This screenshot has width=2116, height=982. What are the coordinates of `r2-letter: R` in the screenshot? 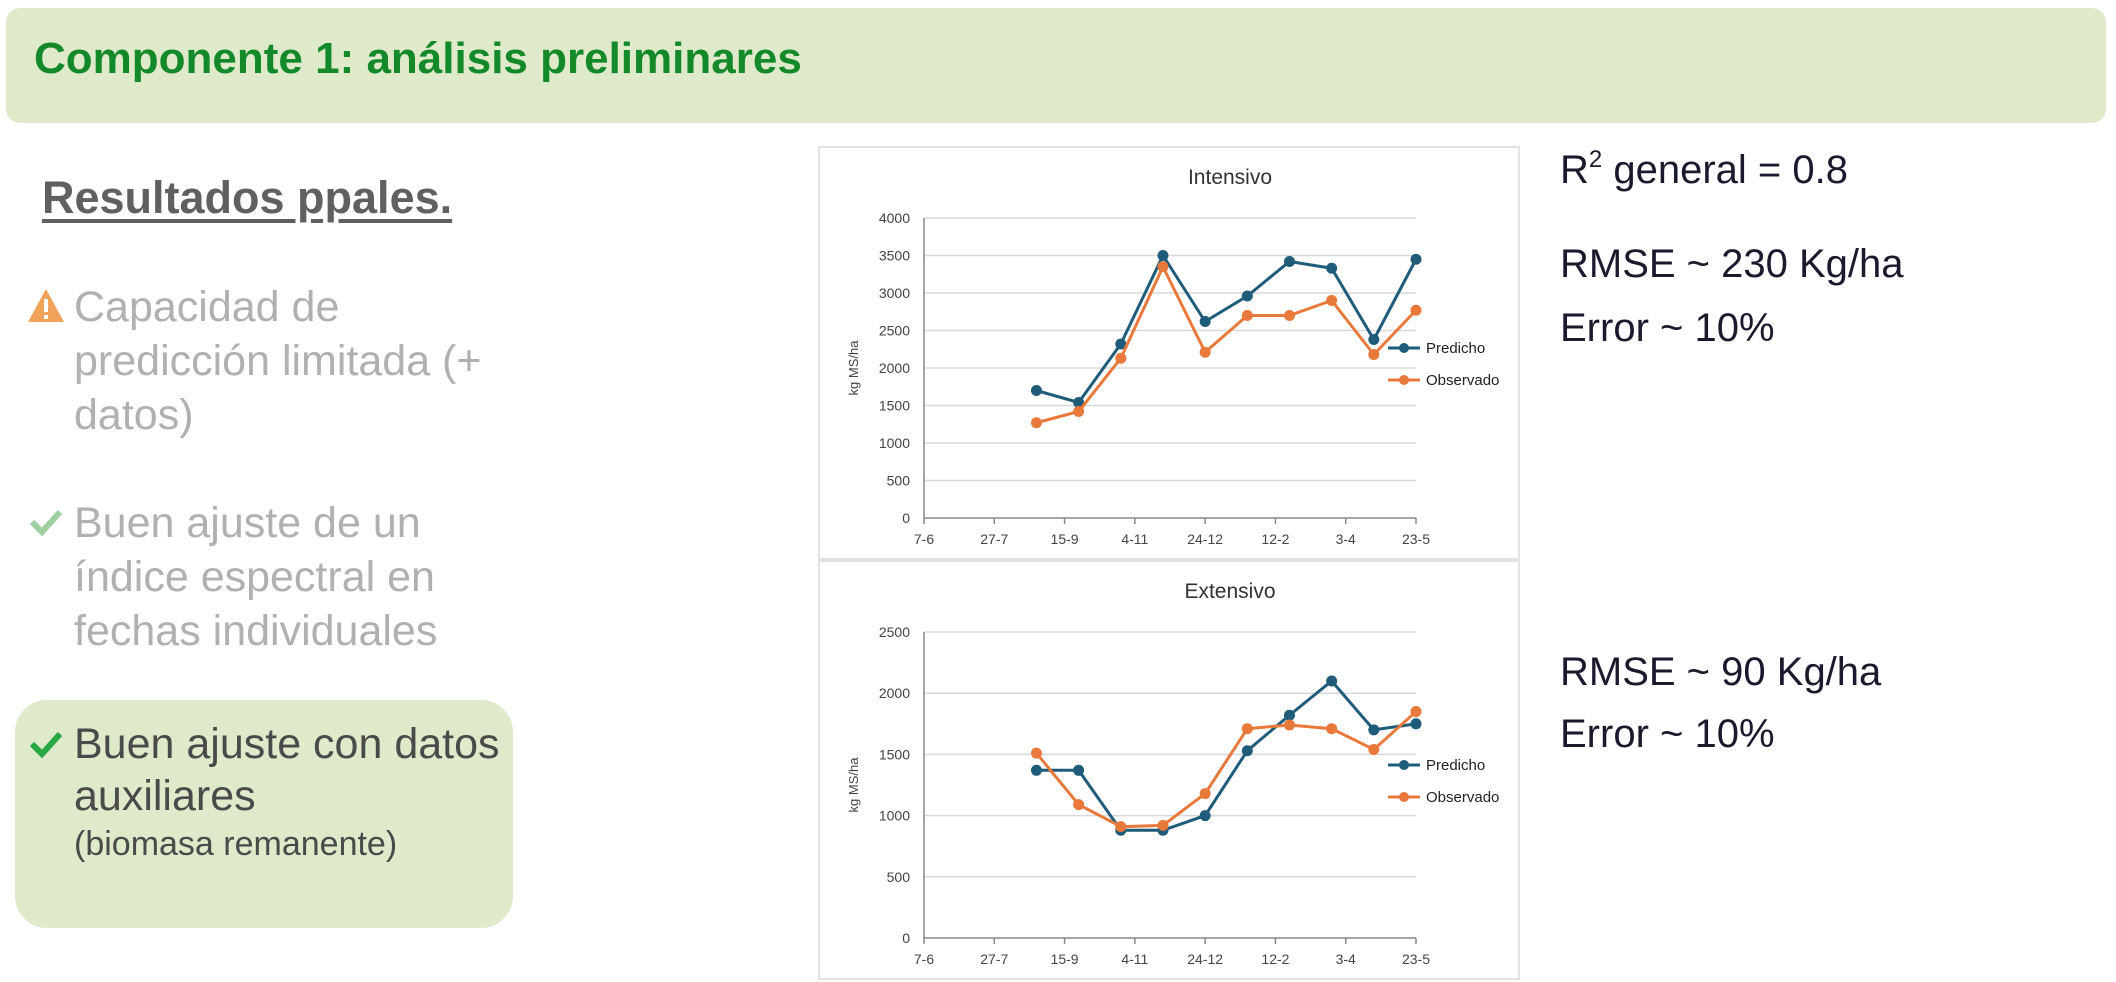 It's located at (1574, 170).